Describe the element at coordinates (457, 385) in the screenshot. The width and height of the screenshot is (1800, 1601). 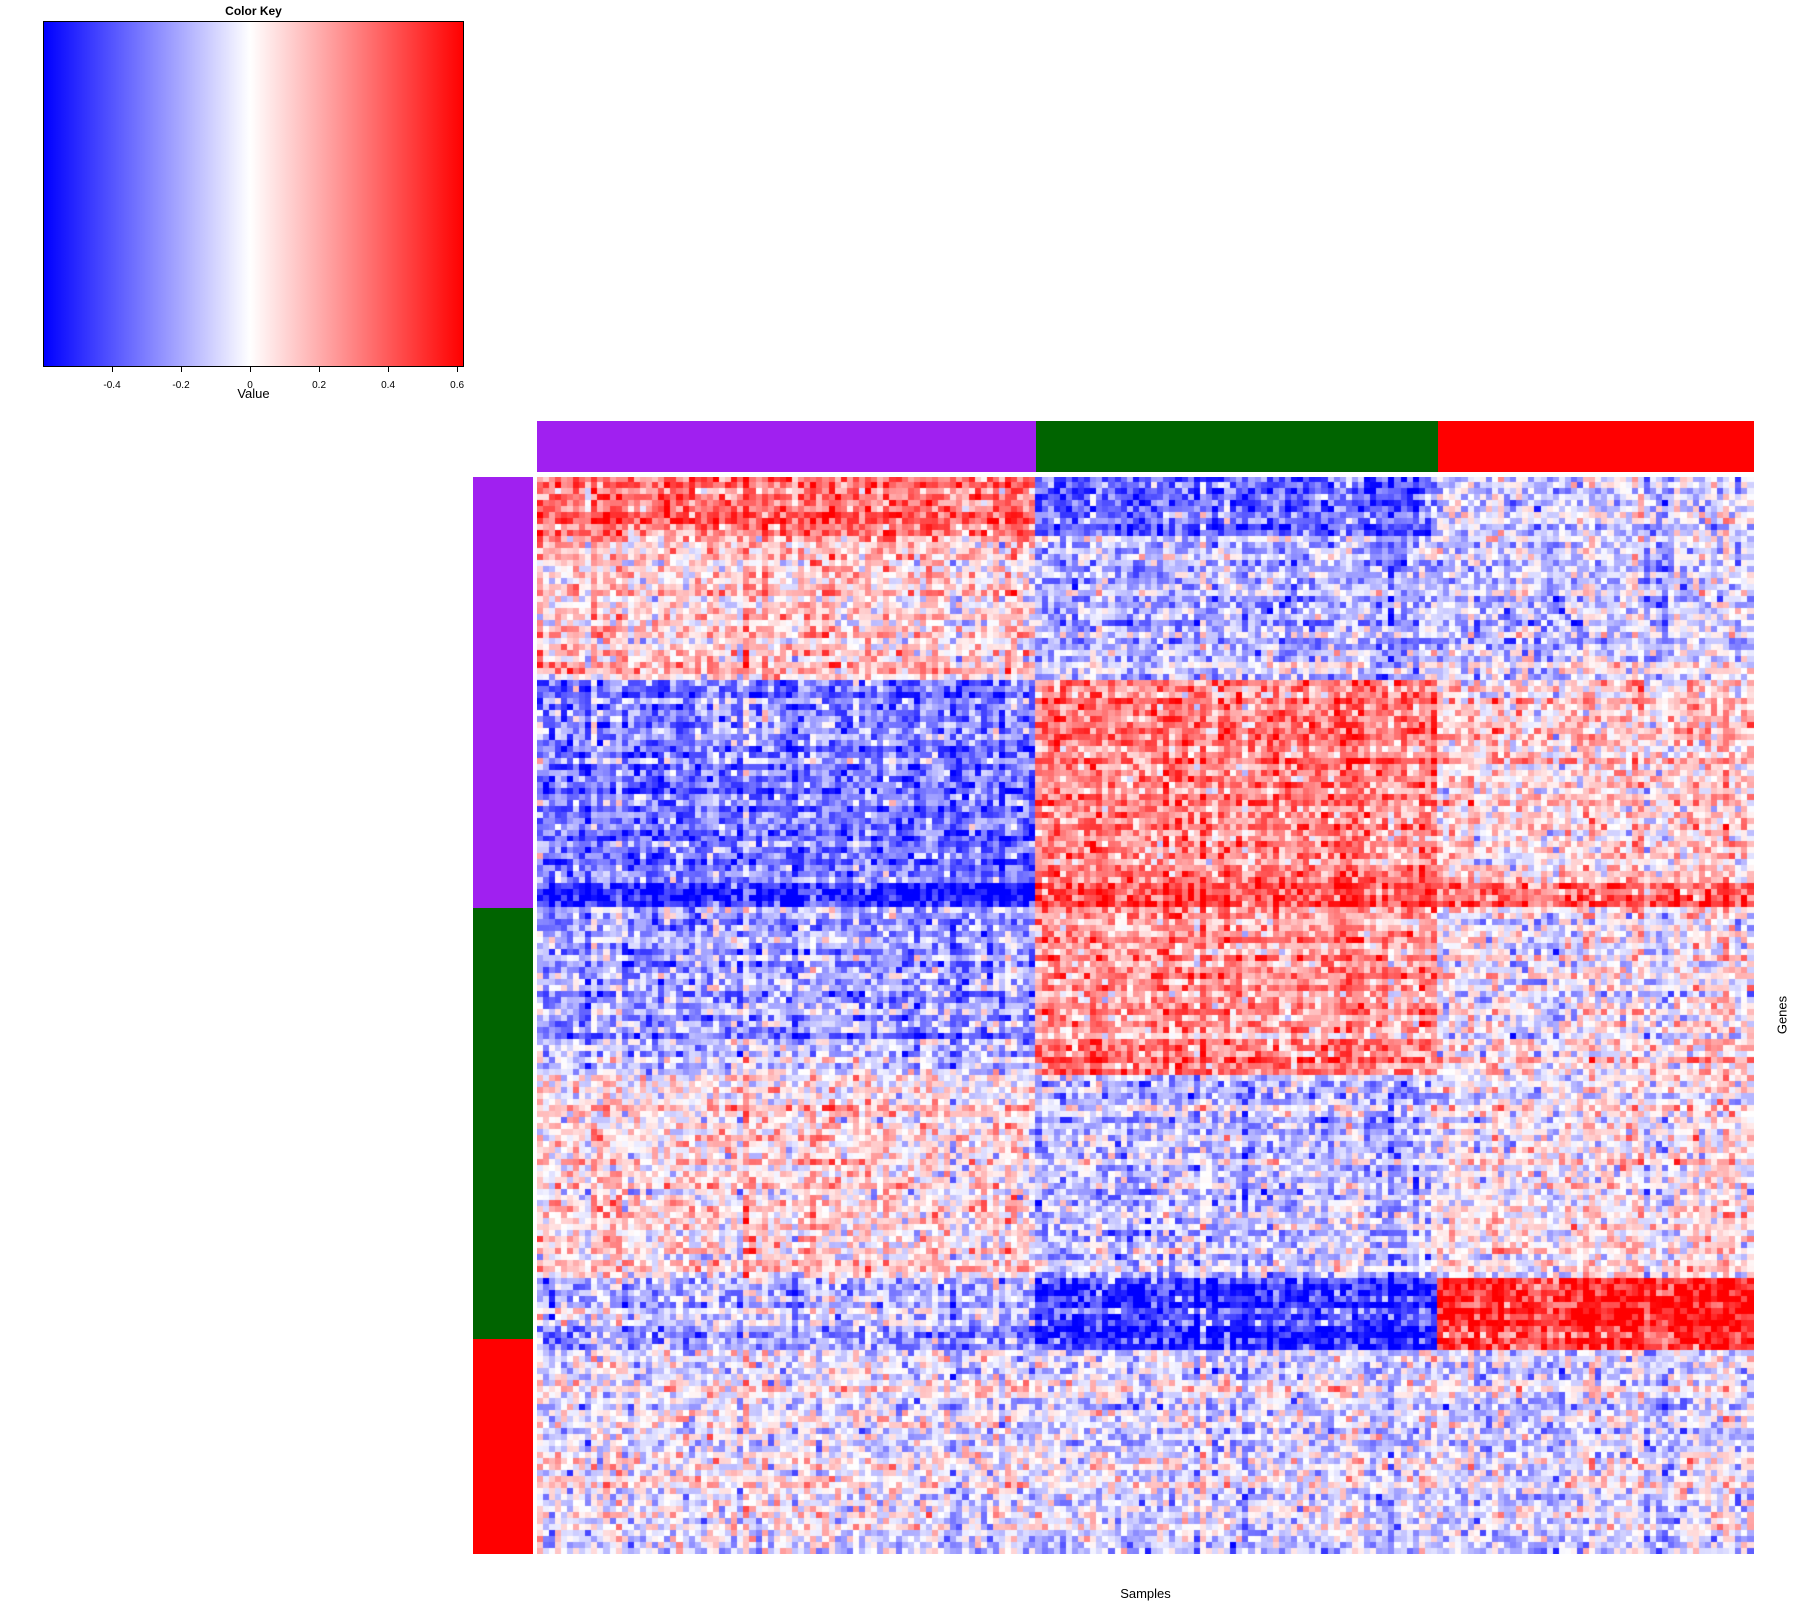
I see `color-key-tick-label: 0.6` at that location.